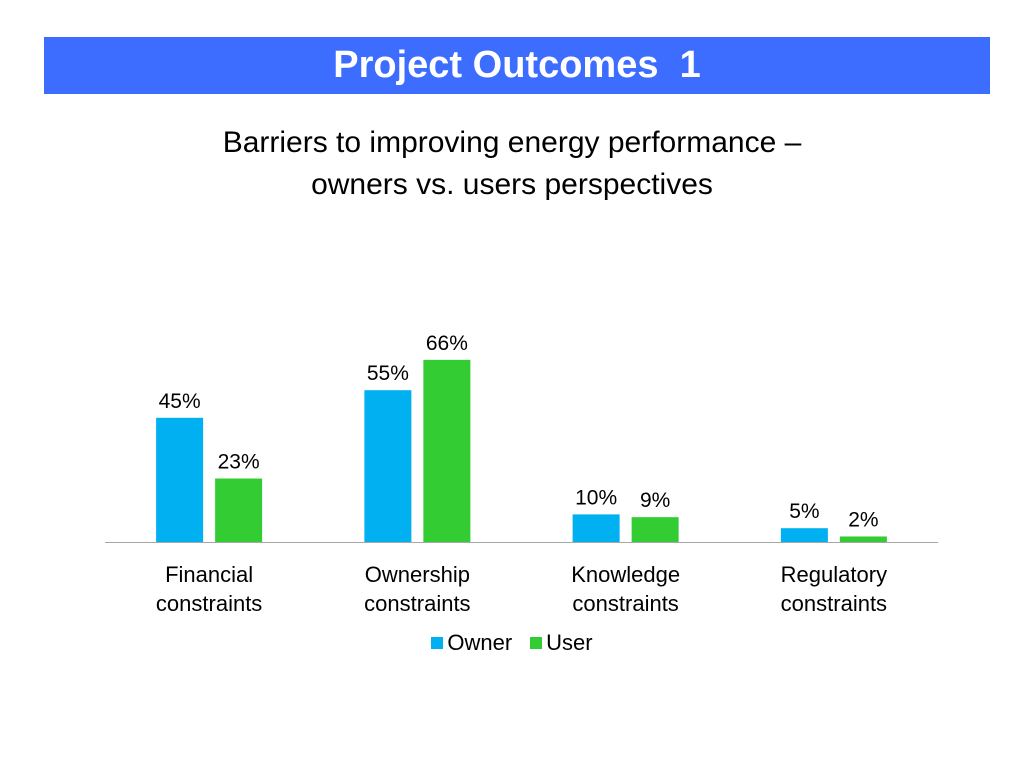  I want to click on legend-swatch-user, so click(536, 643).